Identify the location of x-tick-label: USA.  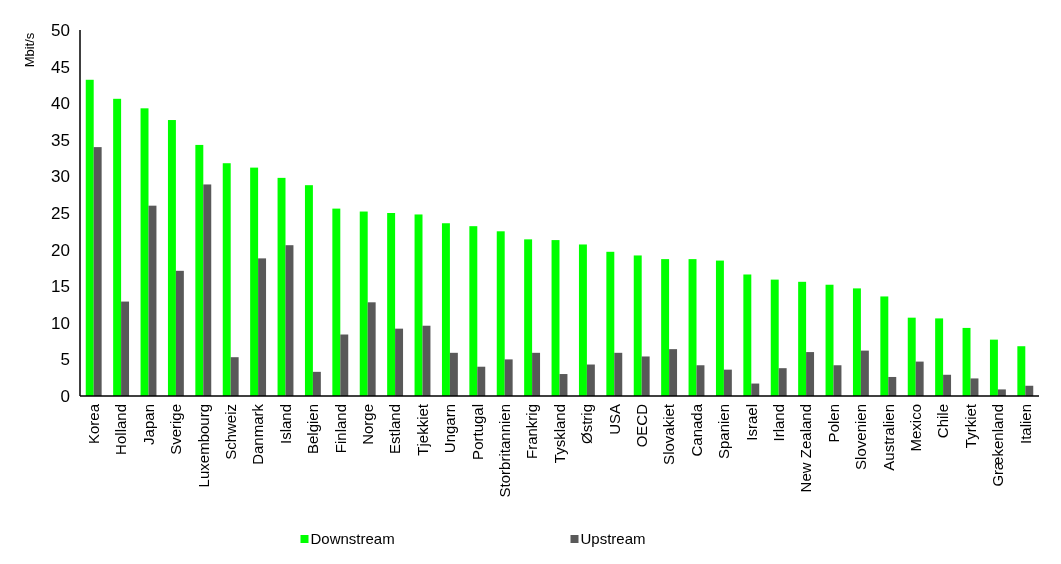
(614, 419).